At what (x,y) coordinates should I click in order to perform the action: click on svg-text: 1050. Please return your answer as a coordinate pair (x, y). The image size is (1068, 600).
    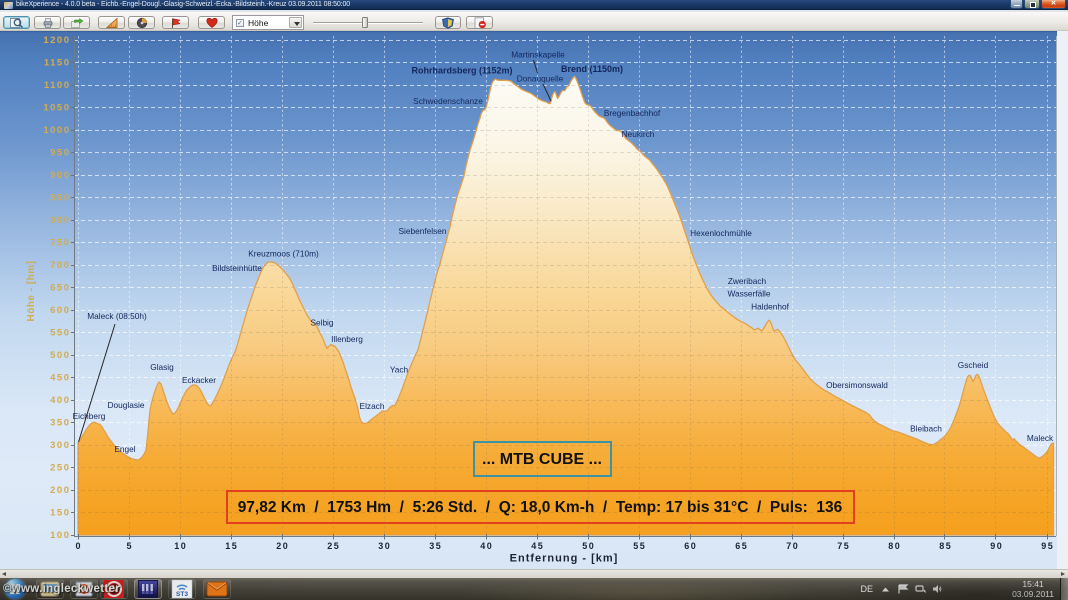
    Looking at the image, I should click on (56, 108).